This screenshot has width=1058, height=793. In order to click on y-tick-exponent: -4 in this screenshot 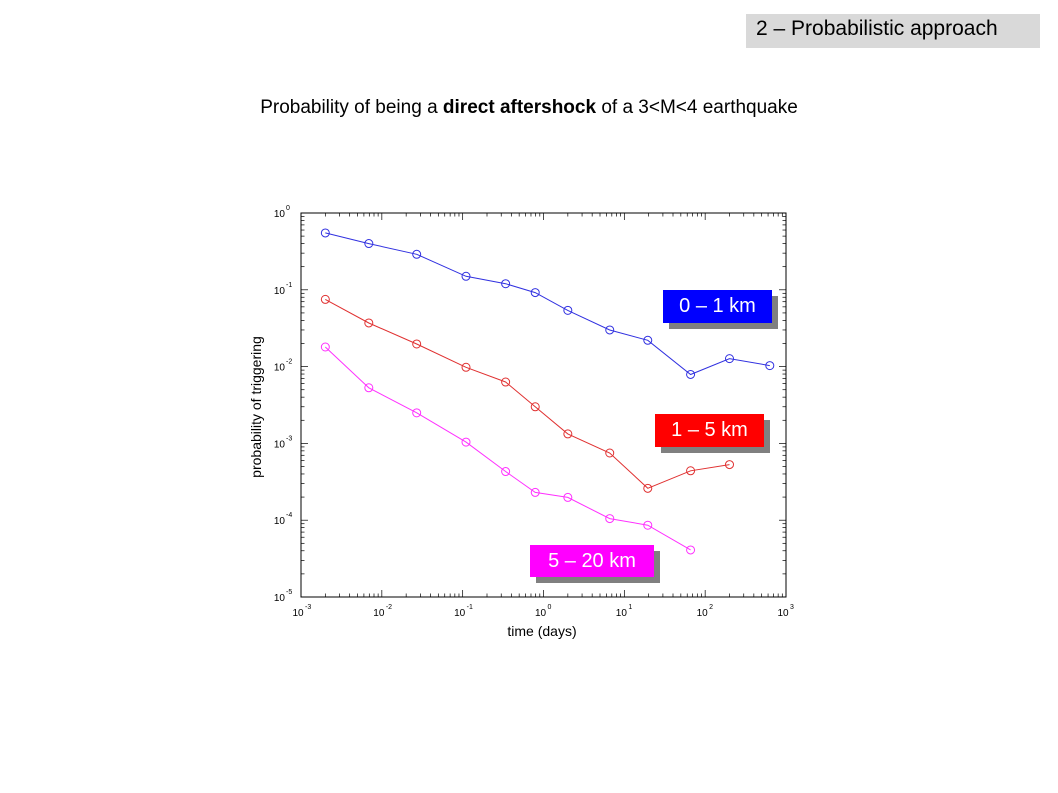, I will do `click(289, 515)`.